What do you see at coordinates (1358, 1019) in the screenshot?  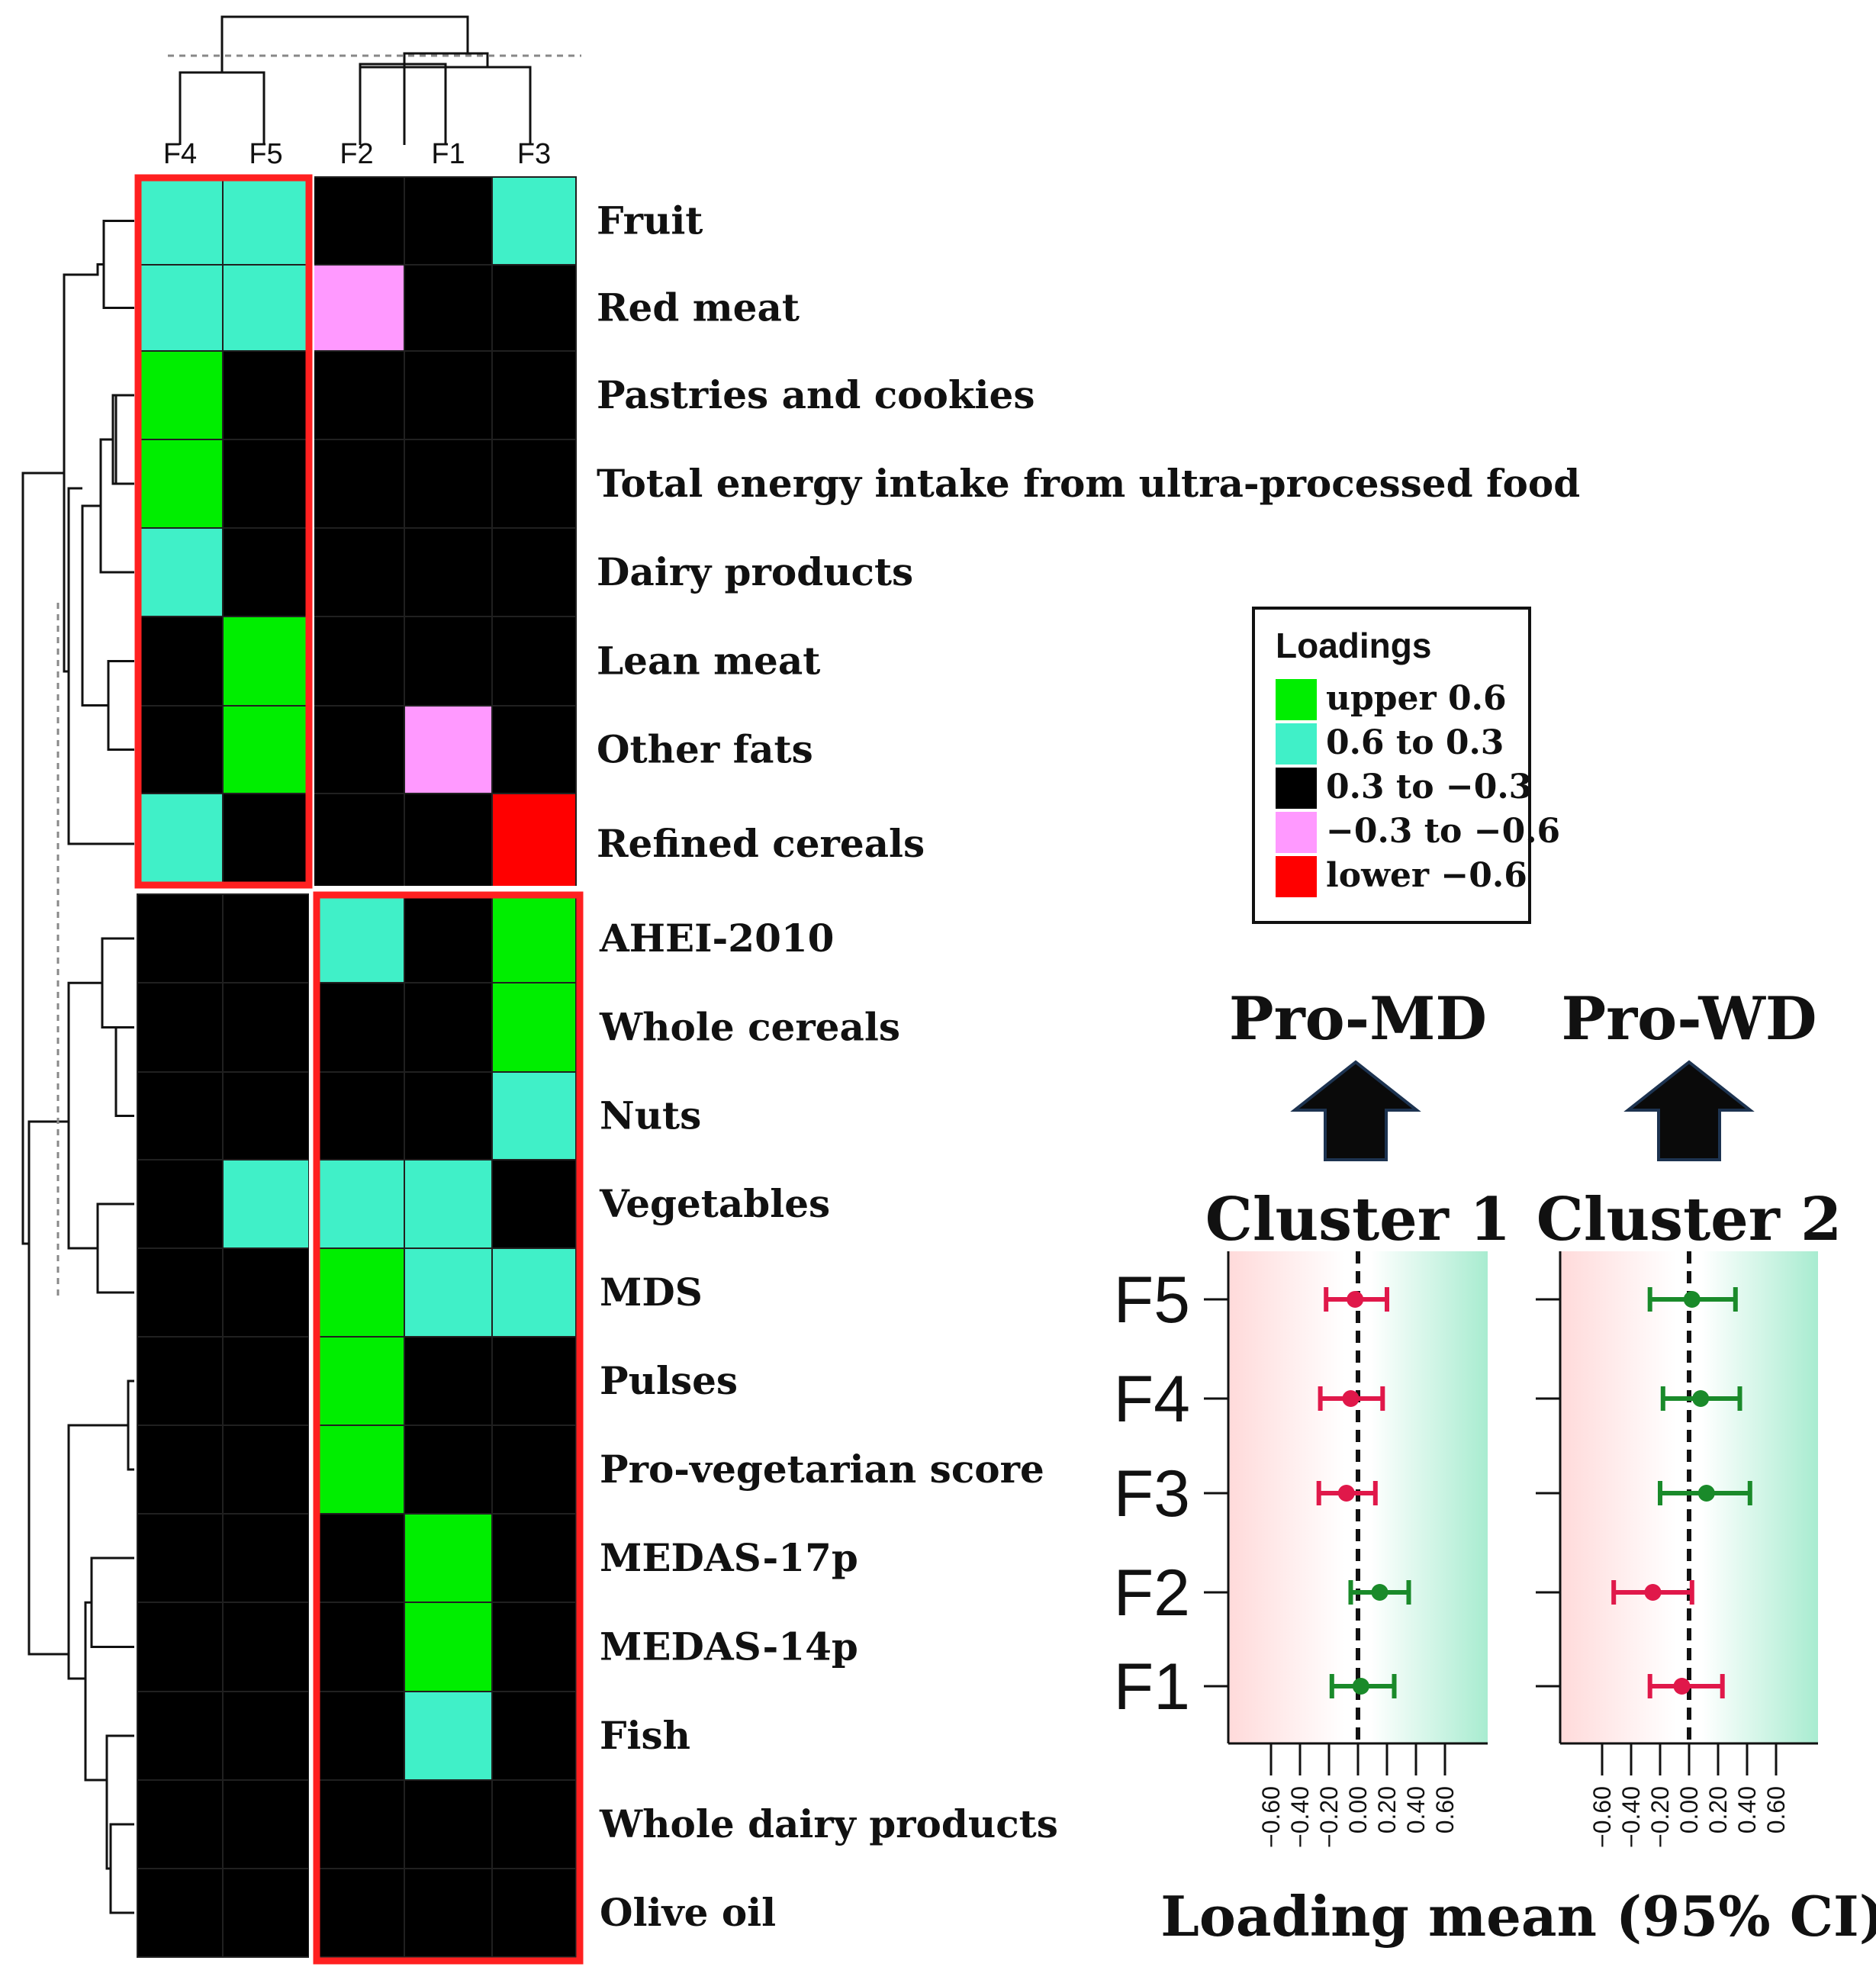 I see `forest-panel-header: Pro-MD` at bounding box center [1358, 1019].